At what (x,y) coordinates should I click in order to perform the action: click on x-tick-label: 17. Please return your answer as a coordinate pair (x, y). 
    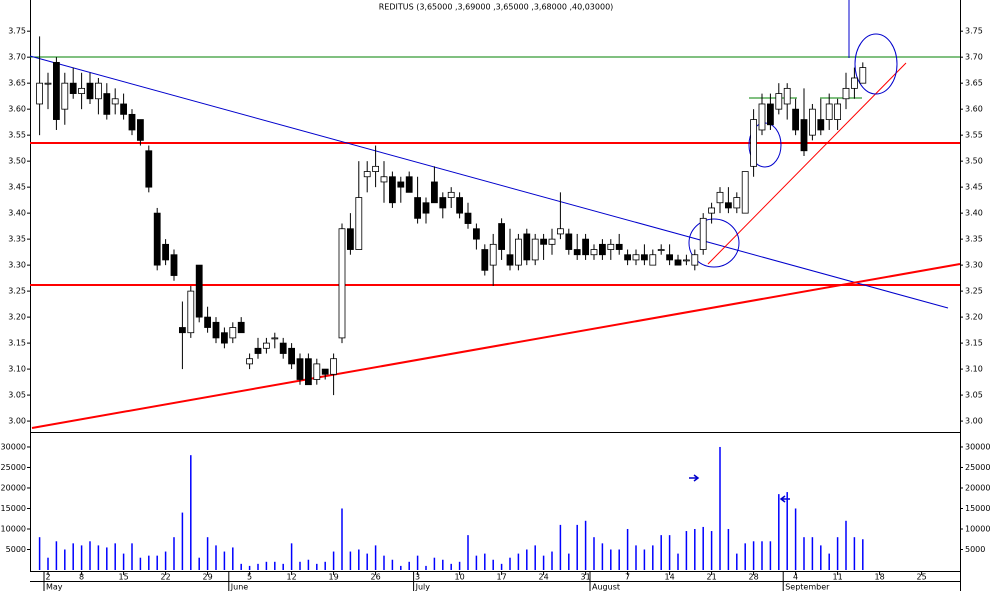
    Looking at the image, I should click on (502, 577).